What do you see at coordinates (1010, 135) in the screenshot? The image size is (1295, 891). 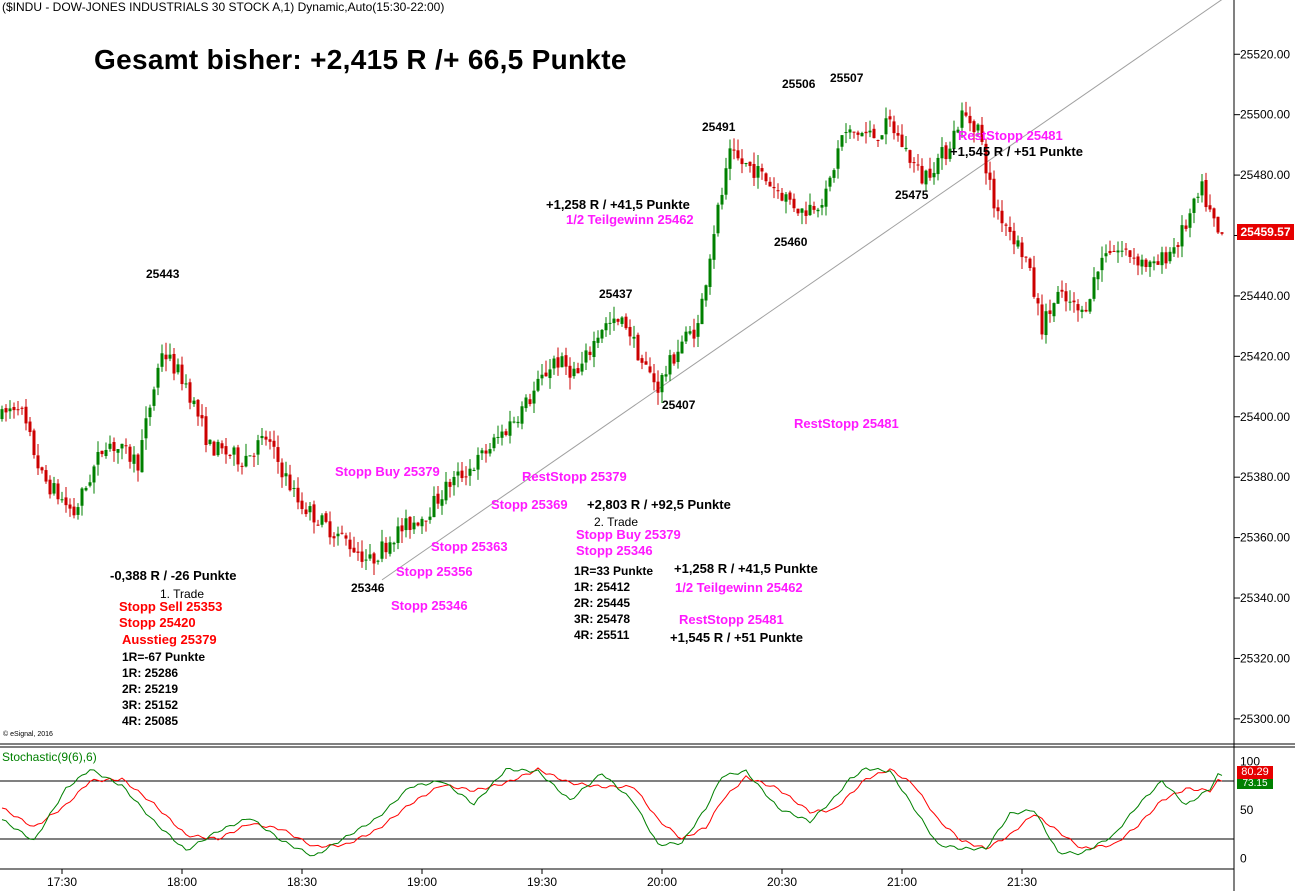 I see `note-rest-stop-top: RestStopp 25481` at bounding box center [1010, 135].